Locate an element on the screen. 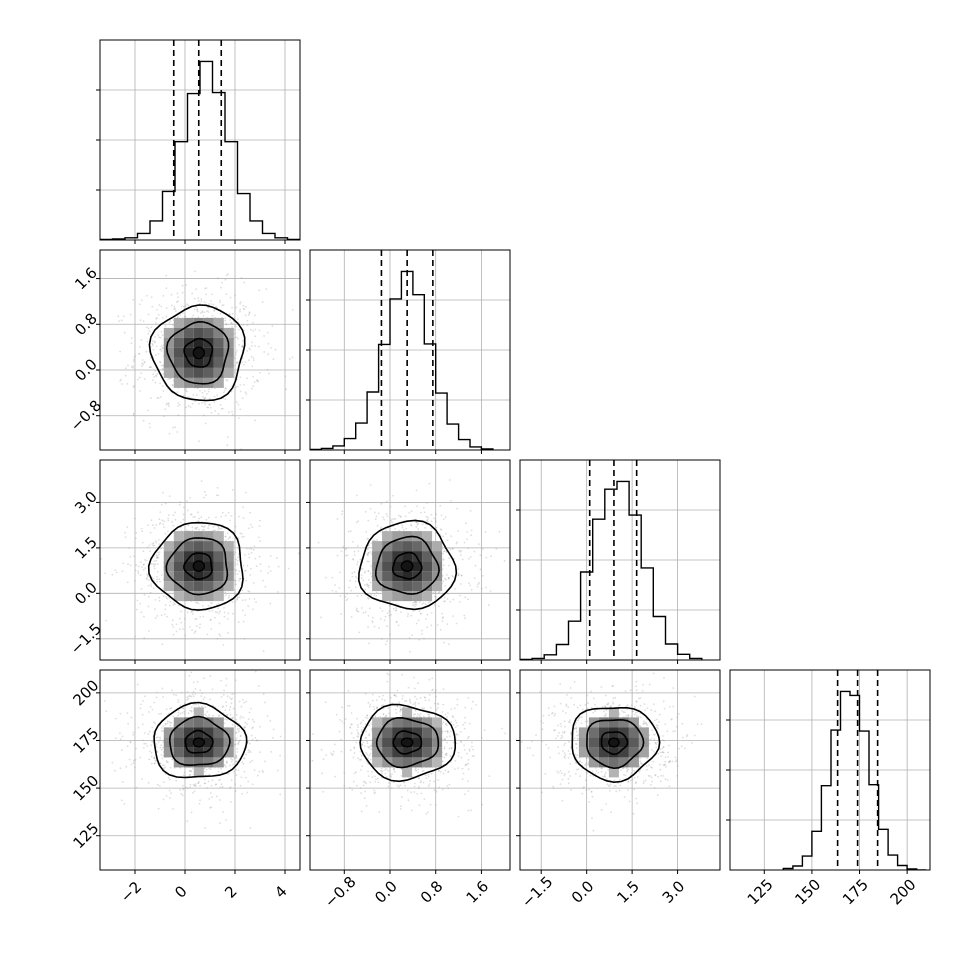  panel-frame is located at coordinates (830, 770).